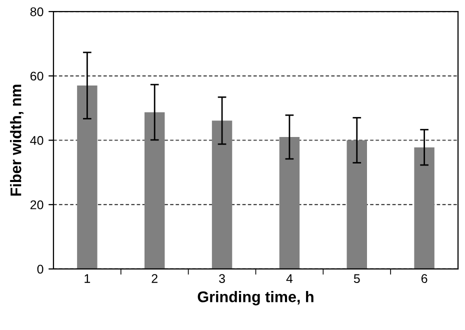 This screenshot has height=330, width=465. Describe the element at coordinates (37, 76) in the screenshot. I see `y-tick-label: 60` at that location.